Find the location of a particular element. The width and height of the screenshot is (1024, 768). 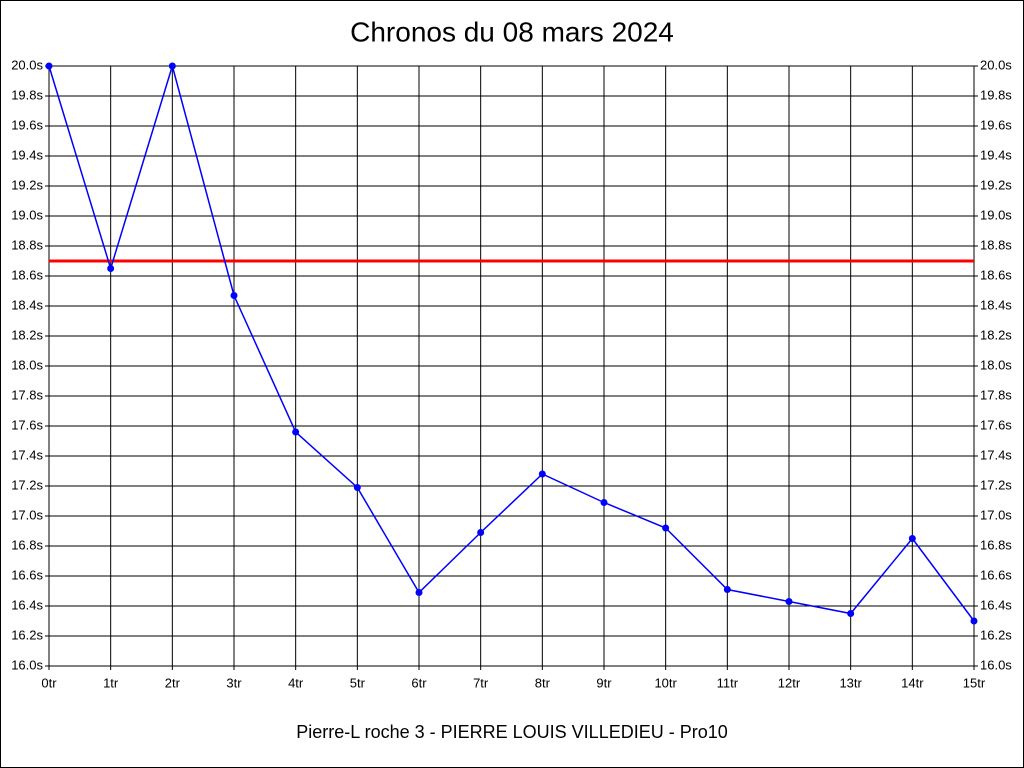

y-tick-label: 17.2s is located at coordinates (27, 484).